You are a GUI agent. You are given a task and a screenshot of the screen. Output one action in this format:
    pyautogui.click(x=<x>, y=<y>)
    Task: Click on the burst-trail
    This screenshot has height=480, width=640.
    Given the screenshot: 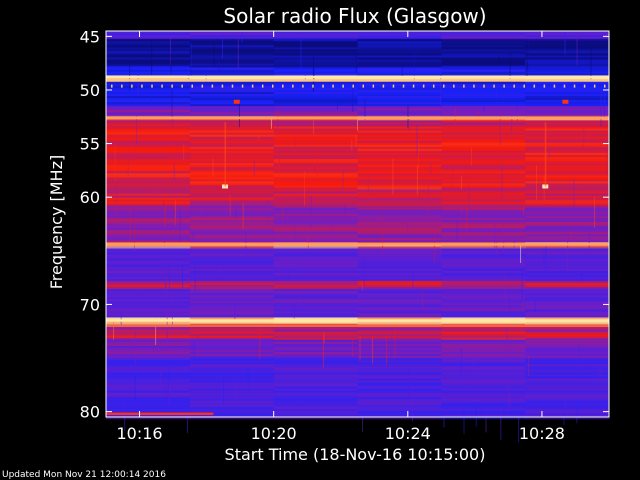 What is the action you would take?
    pyautogui.click(x=225, y=154)
    